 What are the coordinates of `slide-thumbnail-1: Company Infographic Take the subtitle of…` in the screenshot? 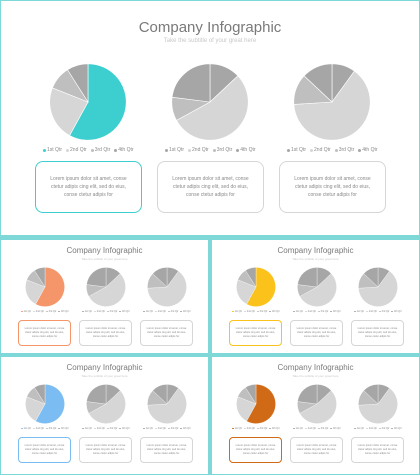 It's located at (104, 296).